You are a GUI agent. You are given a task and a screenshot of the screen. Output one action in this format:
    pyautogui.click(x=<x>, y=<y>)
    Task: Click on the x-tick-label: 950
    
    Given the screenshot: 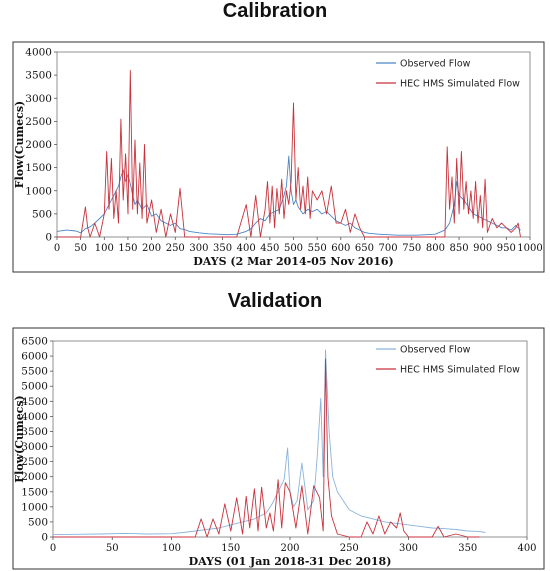 What is the action you would take?
    pyautogui.click(x=506, y=248)
    